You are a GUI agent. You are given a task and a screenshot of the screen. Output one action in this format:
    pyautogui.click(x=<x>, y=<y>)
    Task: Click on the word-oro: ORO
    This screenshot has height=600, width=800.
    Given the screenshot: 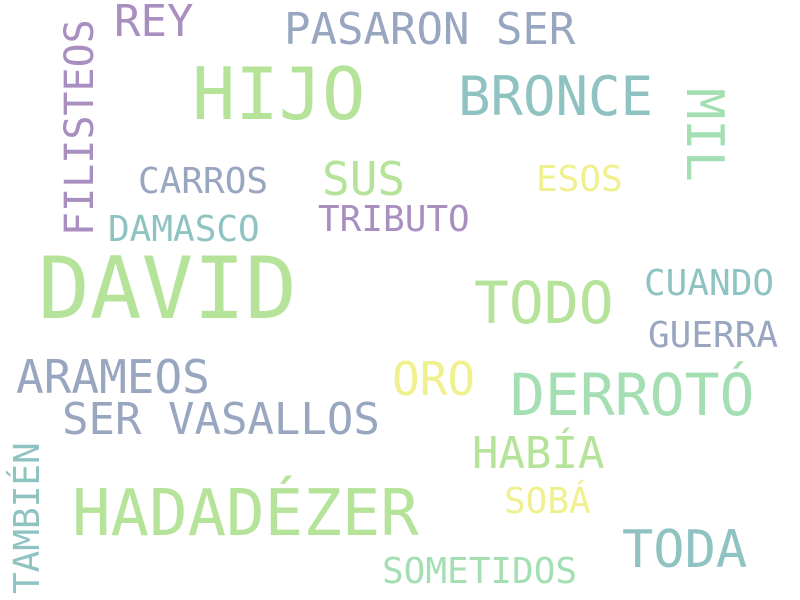 What is the action you would take?
    pyautogui.click(x=434, y=379)
    